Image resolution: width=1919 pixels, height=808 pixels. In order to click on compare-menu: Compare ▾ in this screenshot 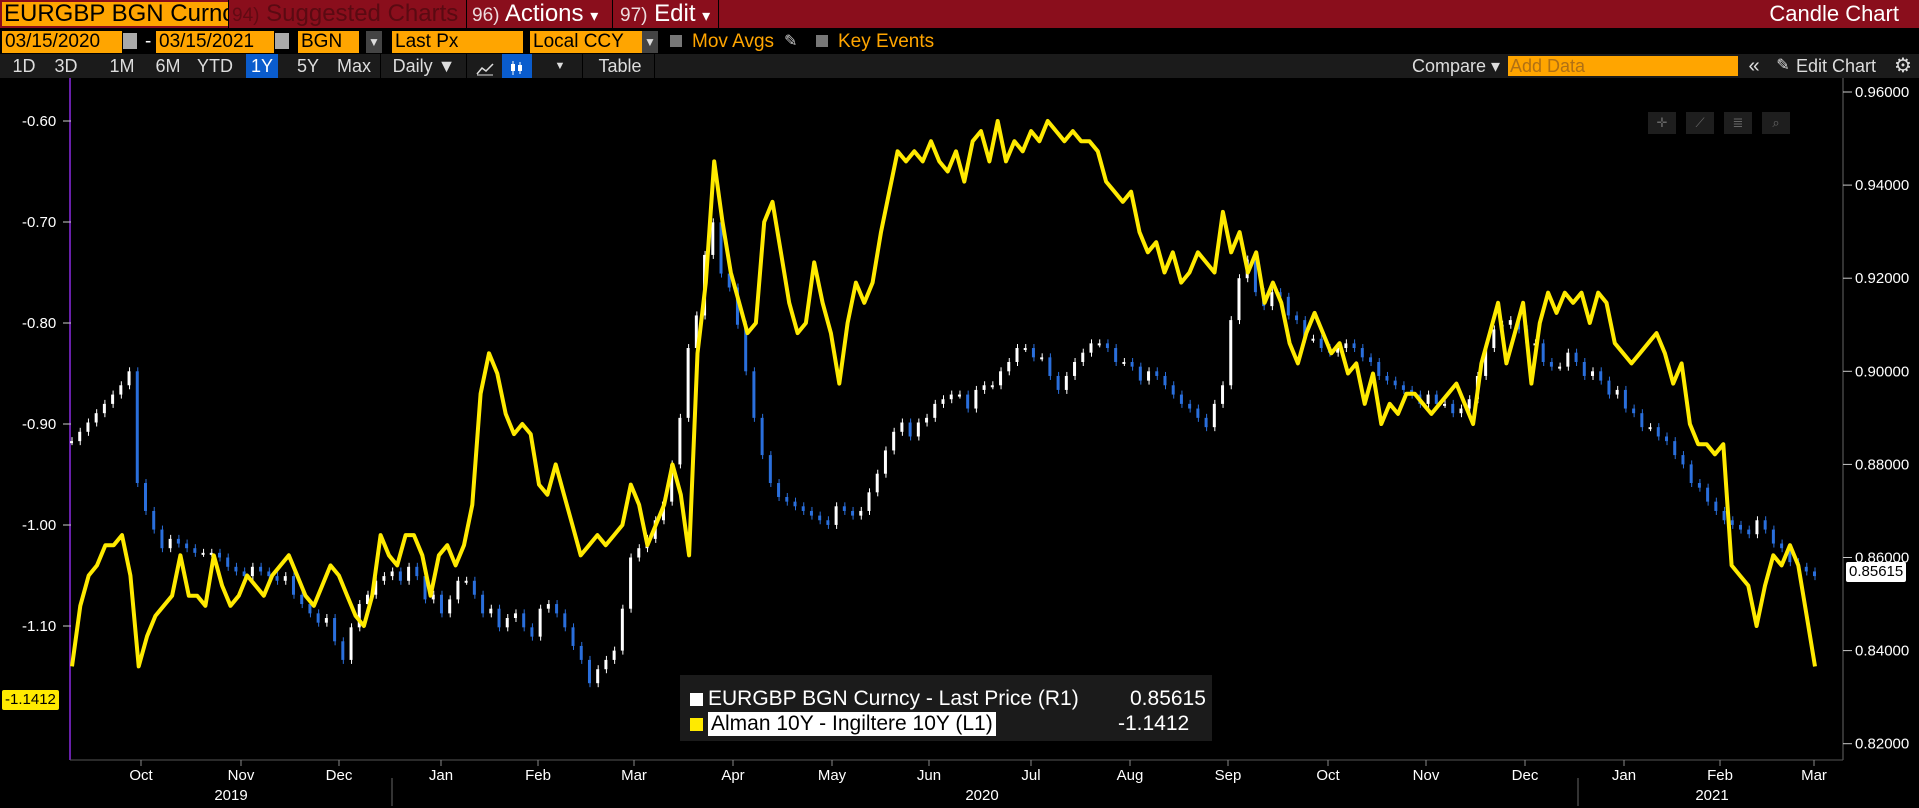, I will do `click(1456, 66)`.